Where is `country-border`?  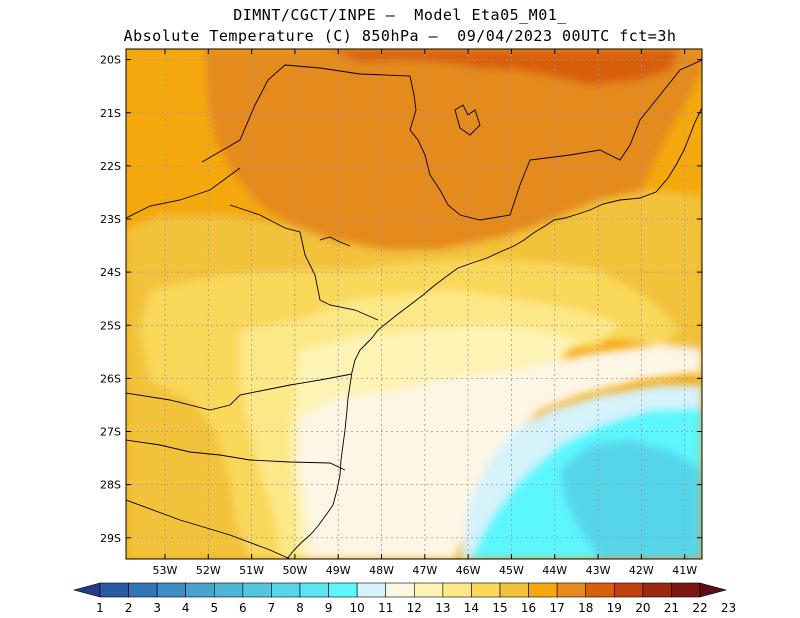
country-border is located at coordinates (208, 529).